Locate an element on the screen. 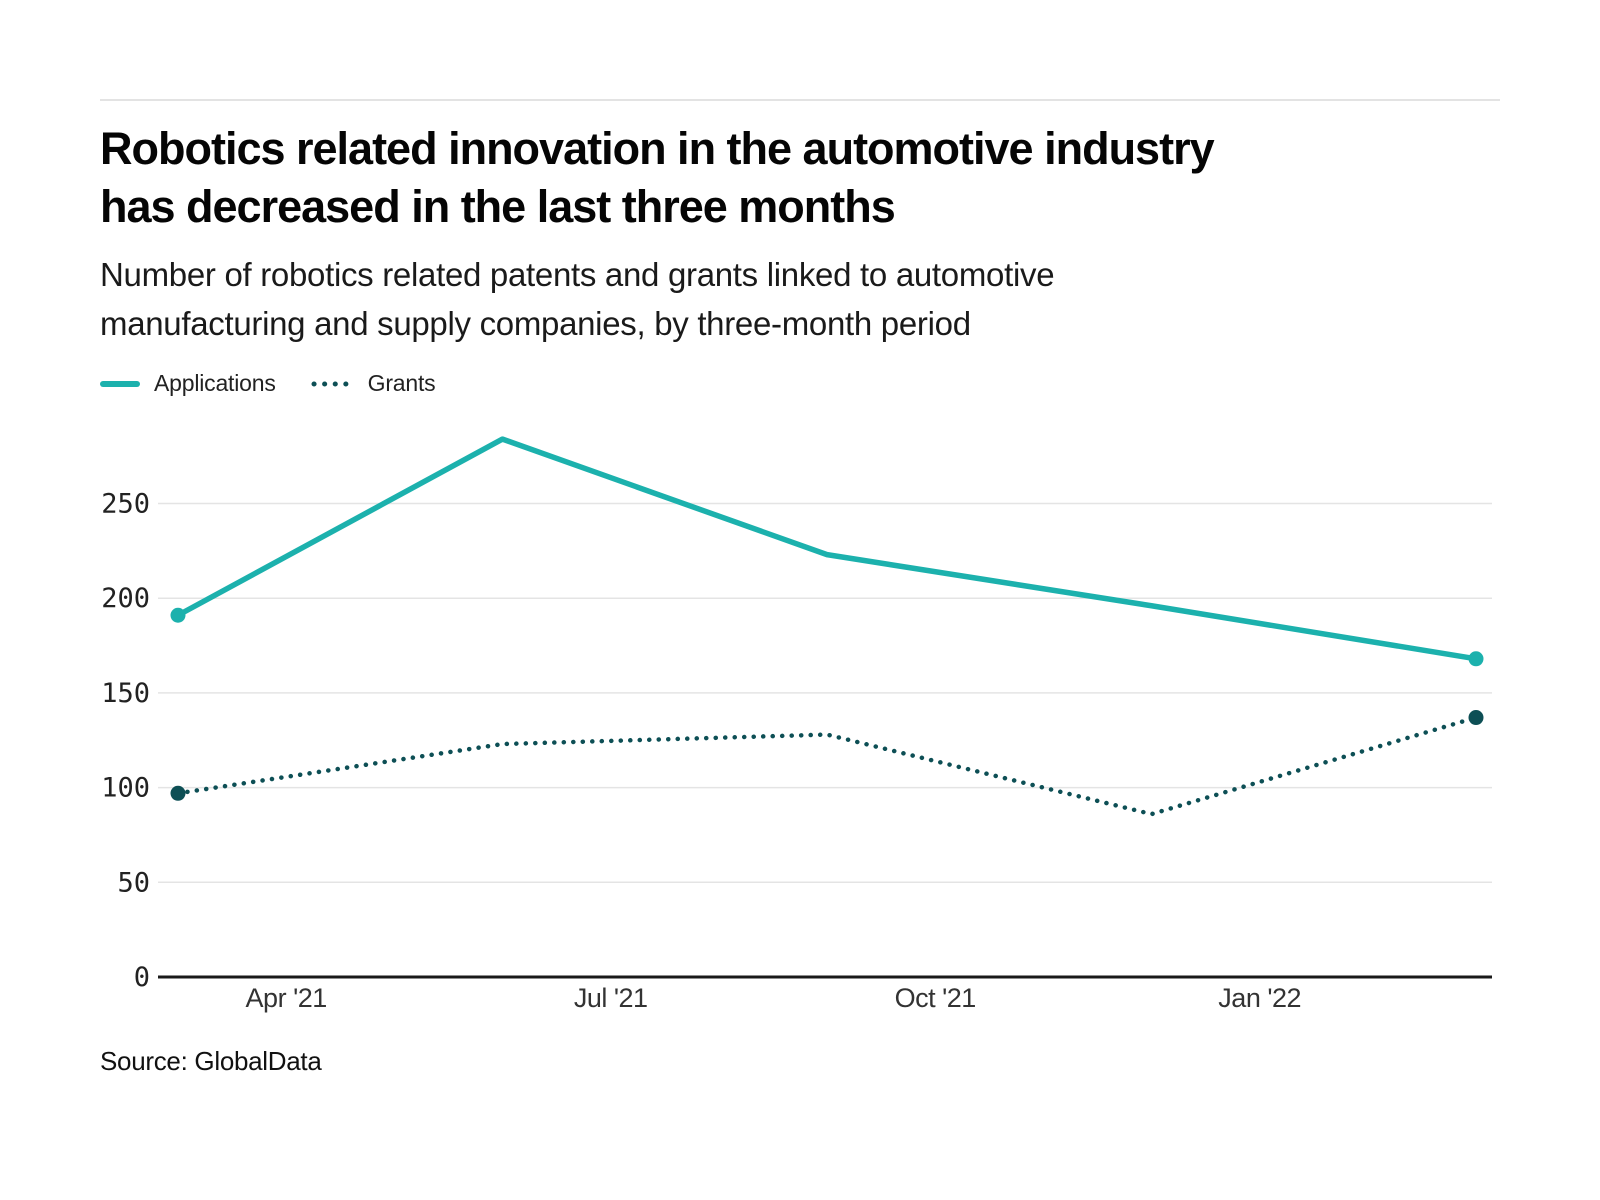  chart-legend: Applications Grants is located at coordinates (268, 383).